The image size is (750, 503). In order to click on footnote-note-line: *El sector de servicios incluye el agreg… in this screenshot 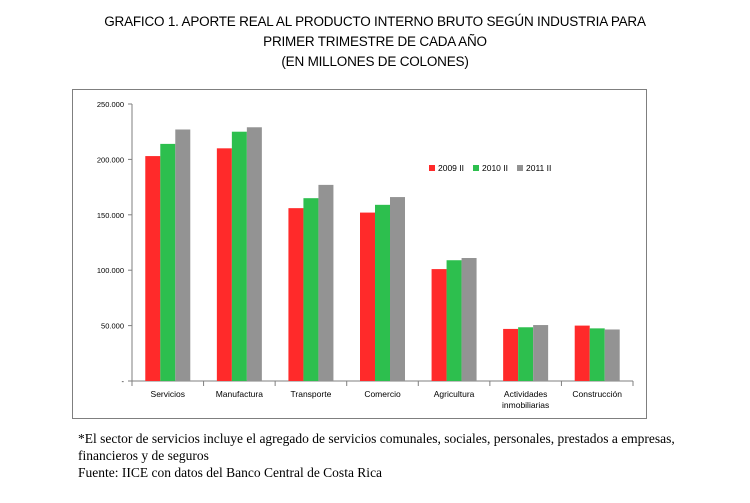, I will do `click(376, 438)`.